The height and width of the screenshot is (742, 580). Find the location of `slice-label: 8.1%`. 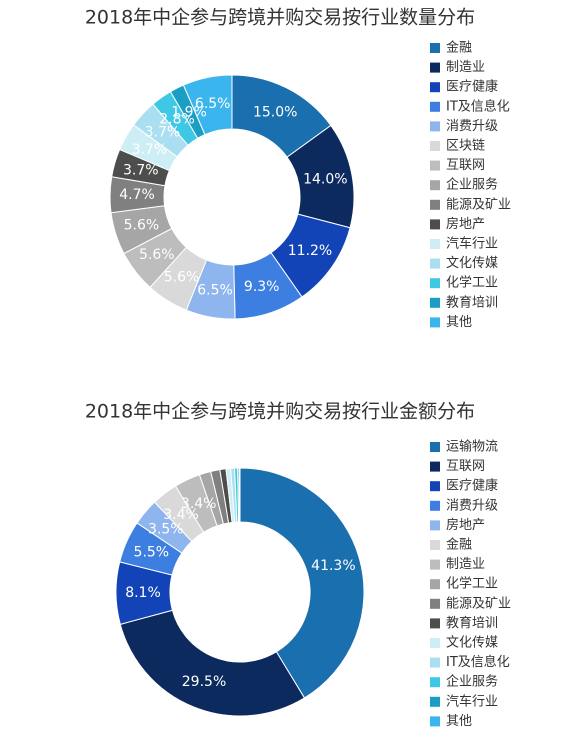

slice-label: 8.1% is located at coordinates (143, 593).